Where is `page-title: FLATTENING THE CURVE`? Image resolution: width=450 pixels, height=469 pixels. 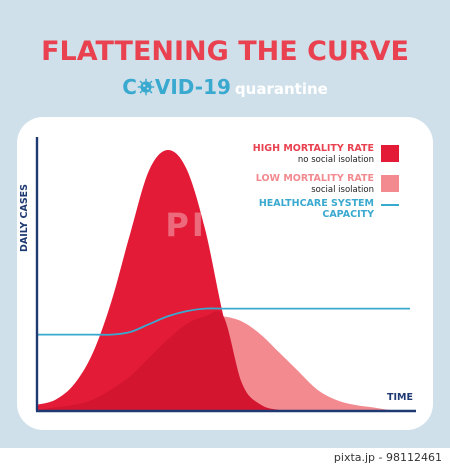 page-title: FLATTENING THE CURVE is located at coordinates (225, 51).